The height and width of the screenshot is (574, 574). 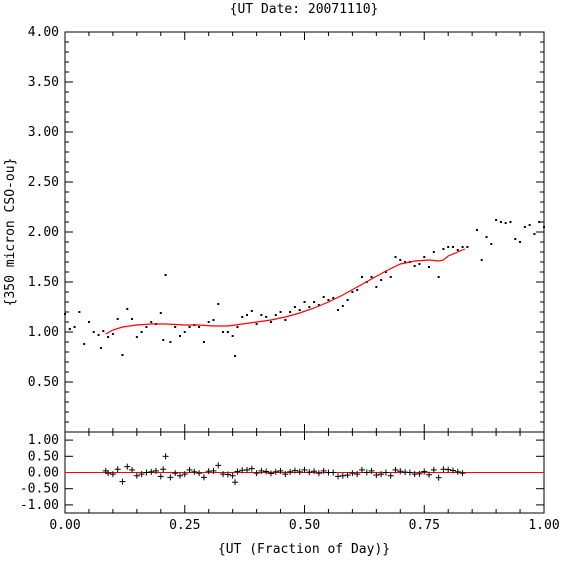 I want to click on residual-tick-label: 0.50, so click(x=43, y=456).